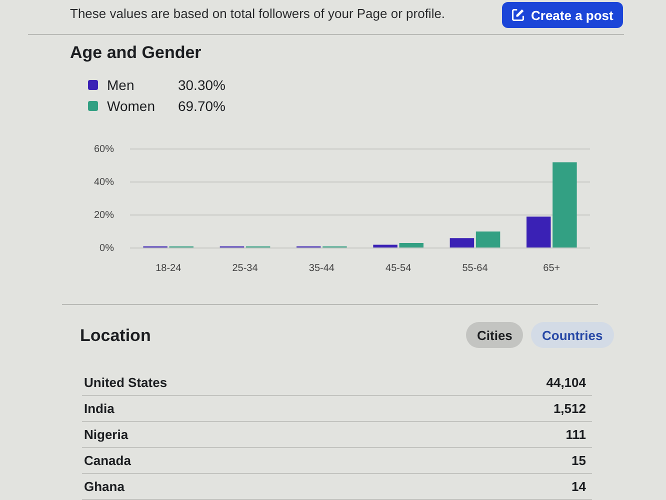 This screenshot has width=666, height=500. What do you see at coordinates (495, 335) in the screenshot?
I see `toggle-button: Cities` at bounding box center [495, 335].